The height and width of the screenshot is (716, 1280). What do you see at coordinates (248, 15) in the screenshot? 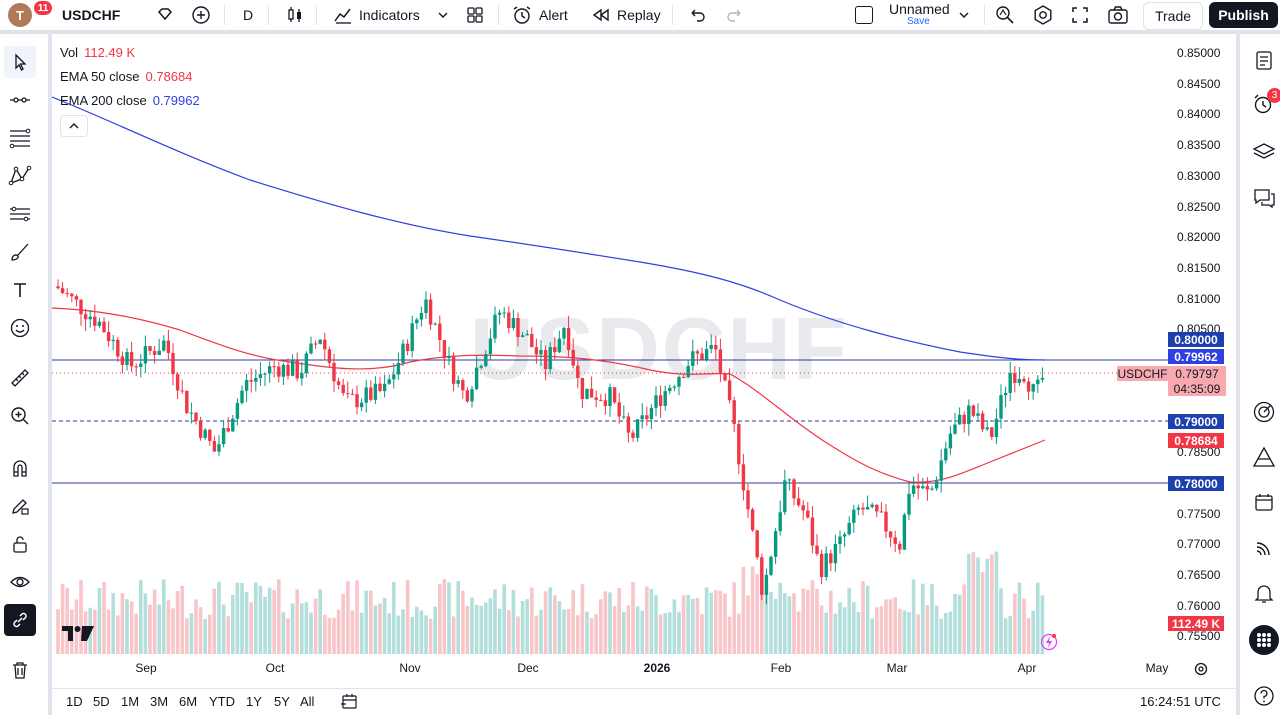
I see `interval-button: D` at bounding box center [248, 15].